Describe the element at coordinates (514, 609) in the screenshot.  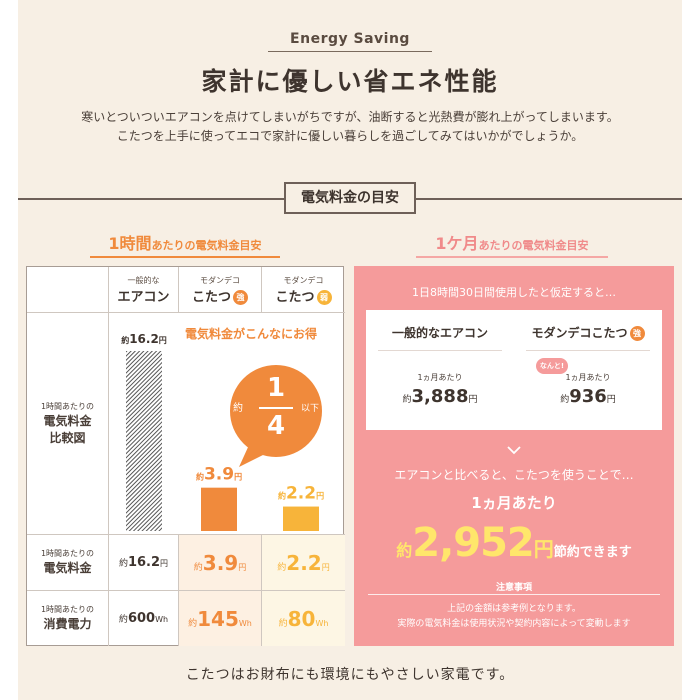
I see `note-line-1: 上記の金額は参考例となります。` at that location.